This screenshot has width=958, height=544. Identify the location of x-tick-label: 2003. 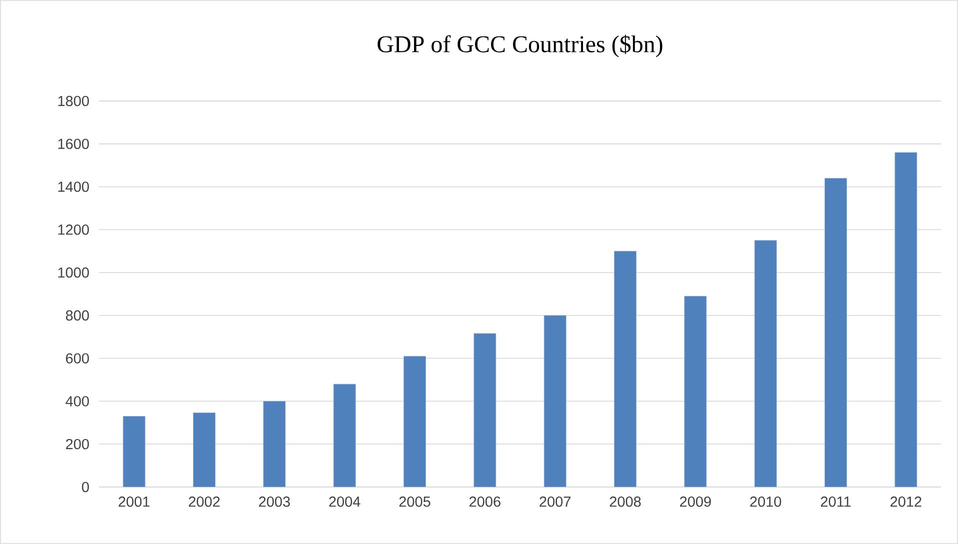
(274, 501).